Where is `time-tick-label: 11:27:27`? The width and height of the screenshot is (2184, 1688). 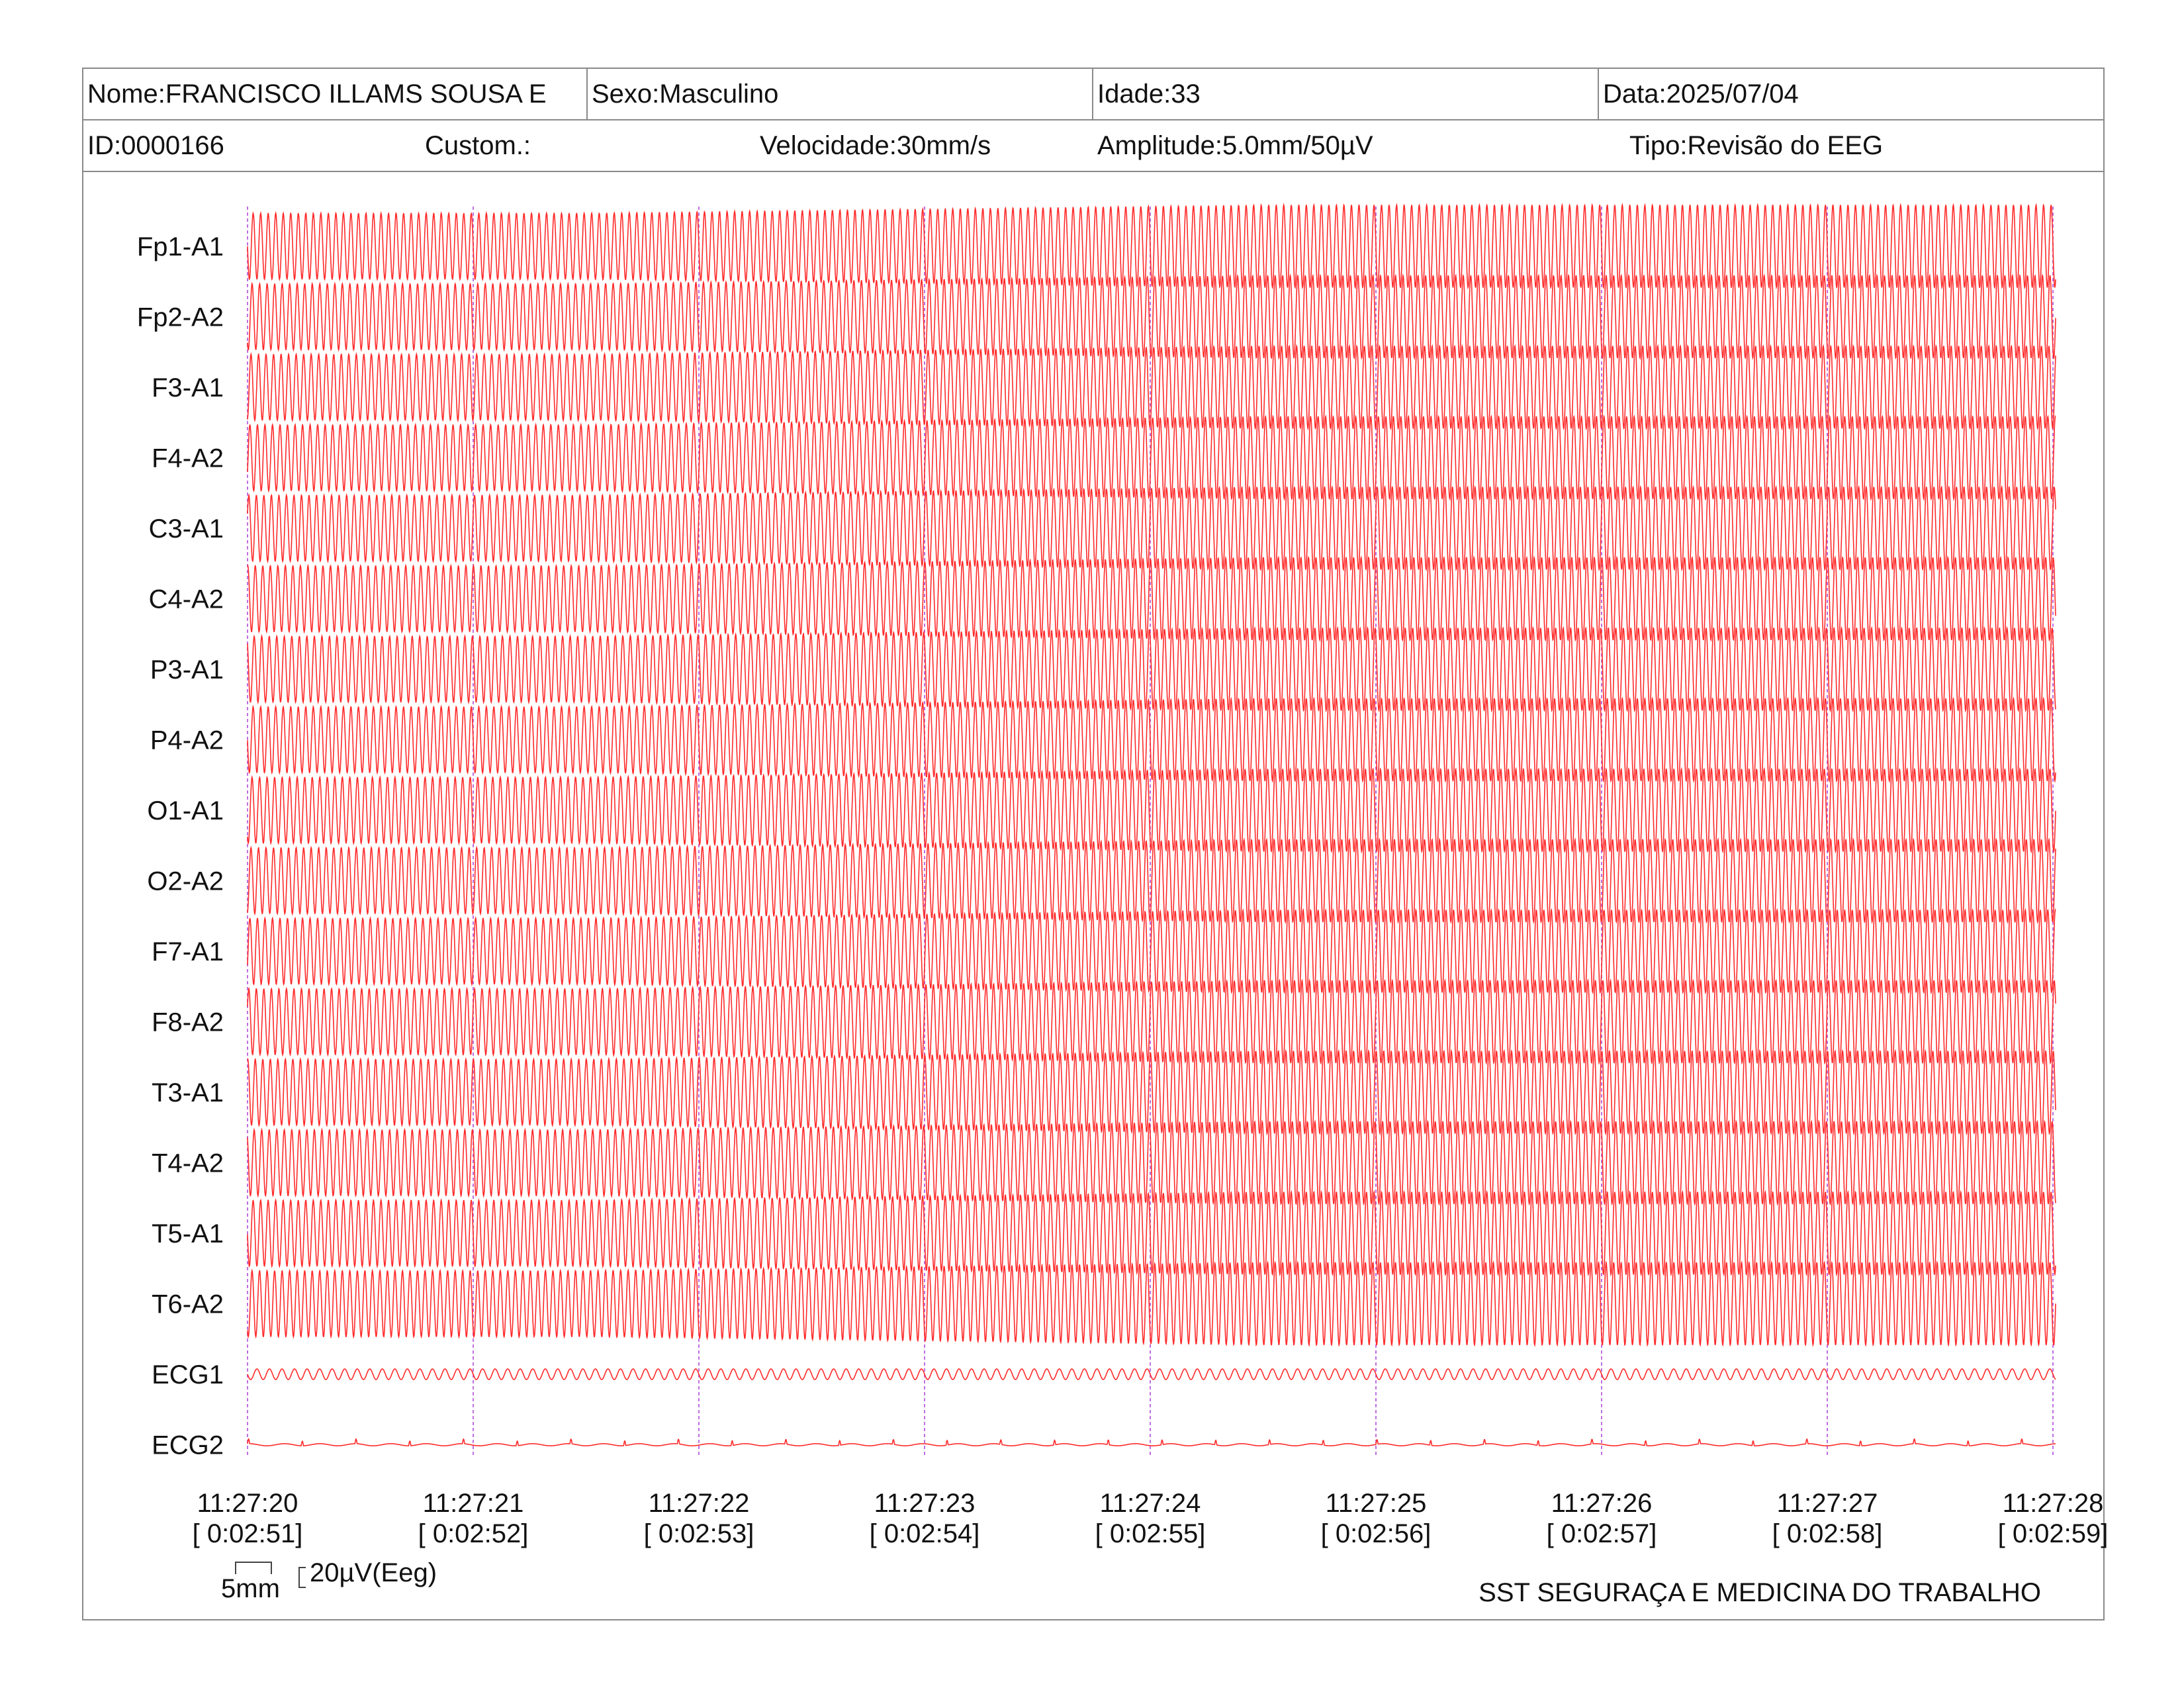
time-tick-label: 11:27:27 is located at coordinates (1827, 1503).